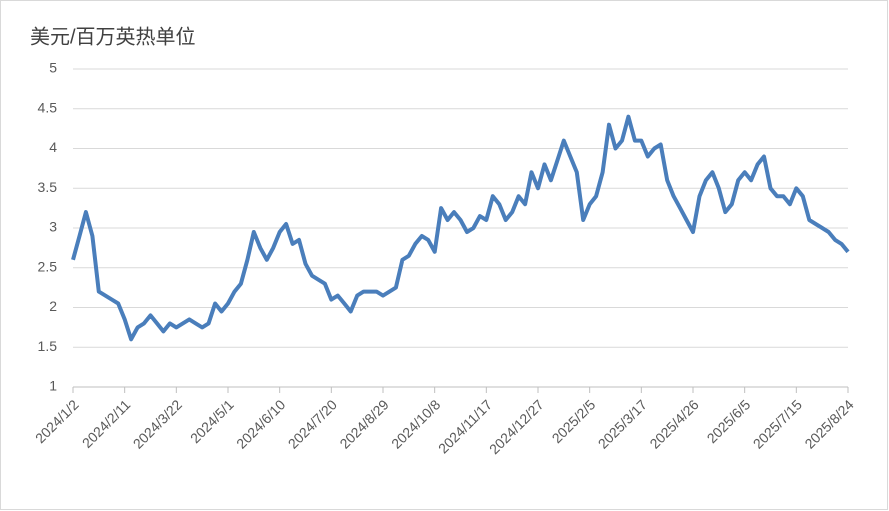  What do you see at coordinates (48, 187) in the screenshot?
I see `y-tick-label: 3.5` at bounding box center [48, 187].